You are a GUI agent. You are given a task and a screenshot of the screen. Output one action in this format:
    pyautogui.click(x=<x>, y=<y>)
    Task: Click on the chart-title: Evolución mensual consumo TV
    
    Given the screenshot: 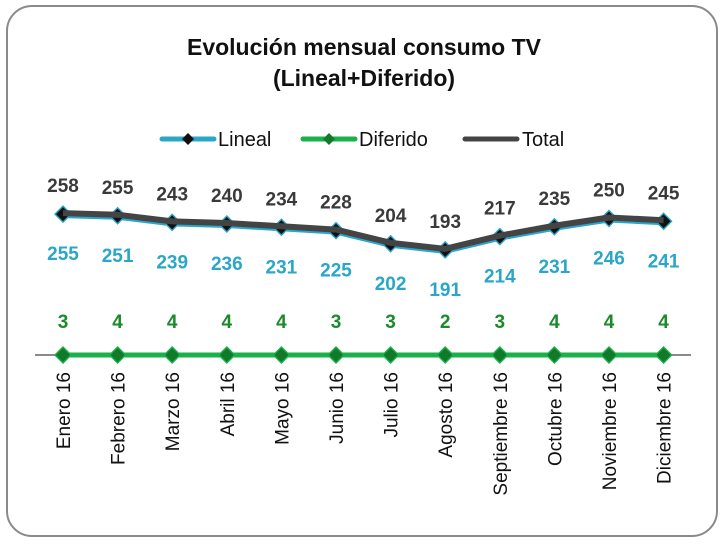 What is the action you would take?
    pyautogui.click(x=363, y=47)
    